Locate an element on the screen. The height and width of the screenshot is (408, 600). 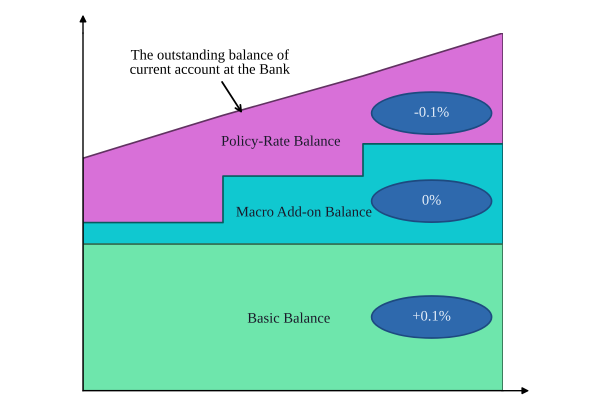
annotation: The outstanding balance of current account at the Bank is located at coordinates (210, 61).